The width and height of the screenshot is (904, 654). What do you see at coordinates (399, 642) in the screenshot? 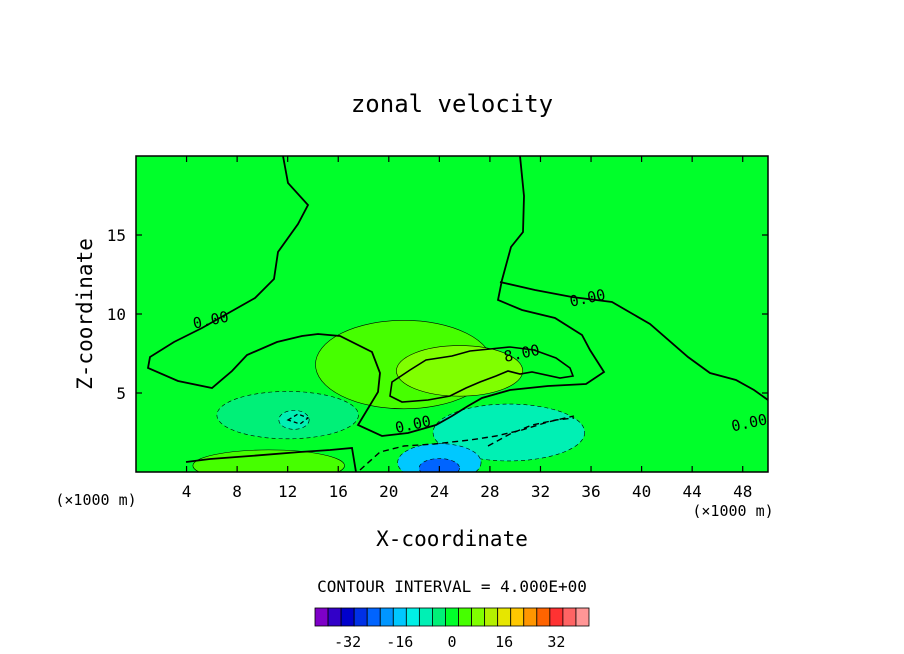
I see `colorbar-tick-label: -16` at bounding box center [399, 642].